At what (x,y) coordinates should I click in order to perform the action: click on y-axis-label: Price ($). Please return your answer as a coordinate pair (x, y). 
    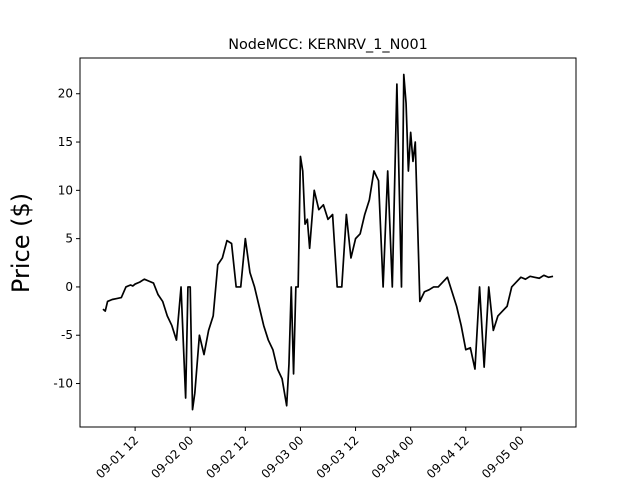
    Looking at the image, I should click on (21, 243).